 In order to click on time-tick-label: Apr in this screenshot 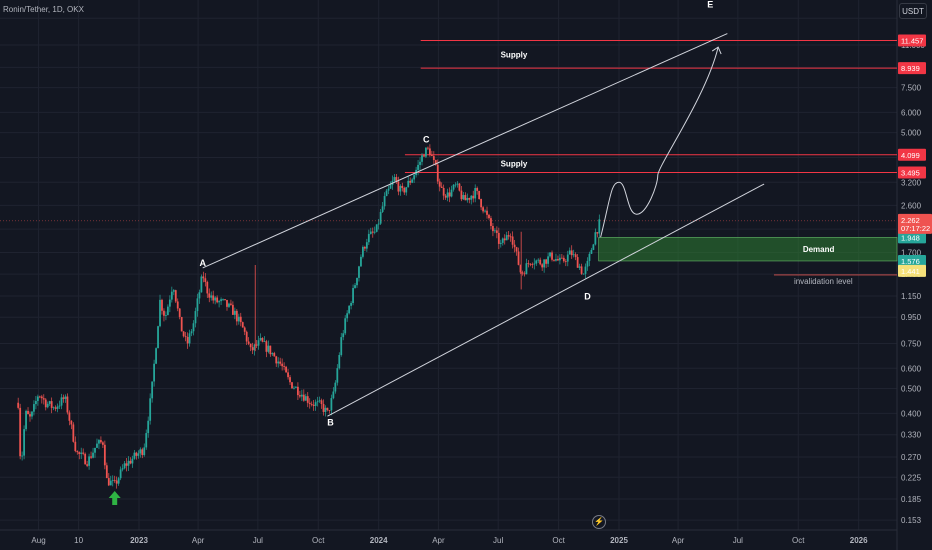, I will do `click(678, 540)`.